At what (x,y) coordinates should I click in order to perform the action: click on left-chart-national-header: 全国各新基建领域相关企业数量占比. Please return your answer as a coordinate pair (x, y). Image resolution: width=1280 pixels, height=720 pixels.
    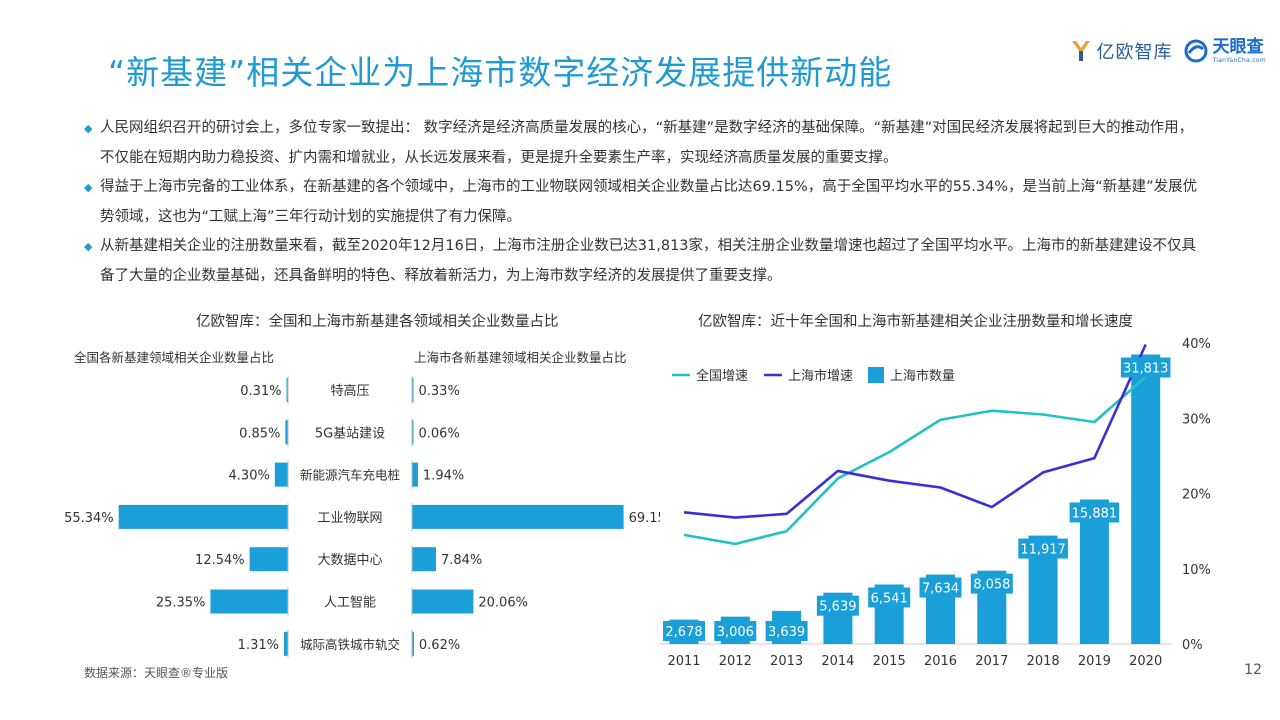
    Looking at the image, I should click on (174, 357).